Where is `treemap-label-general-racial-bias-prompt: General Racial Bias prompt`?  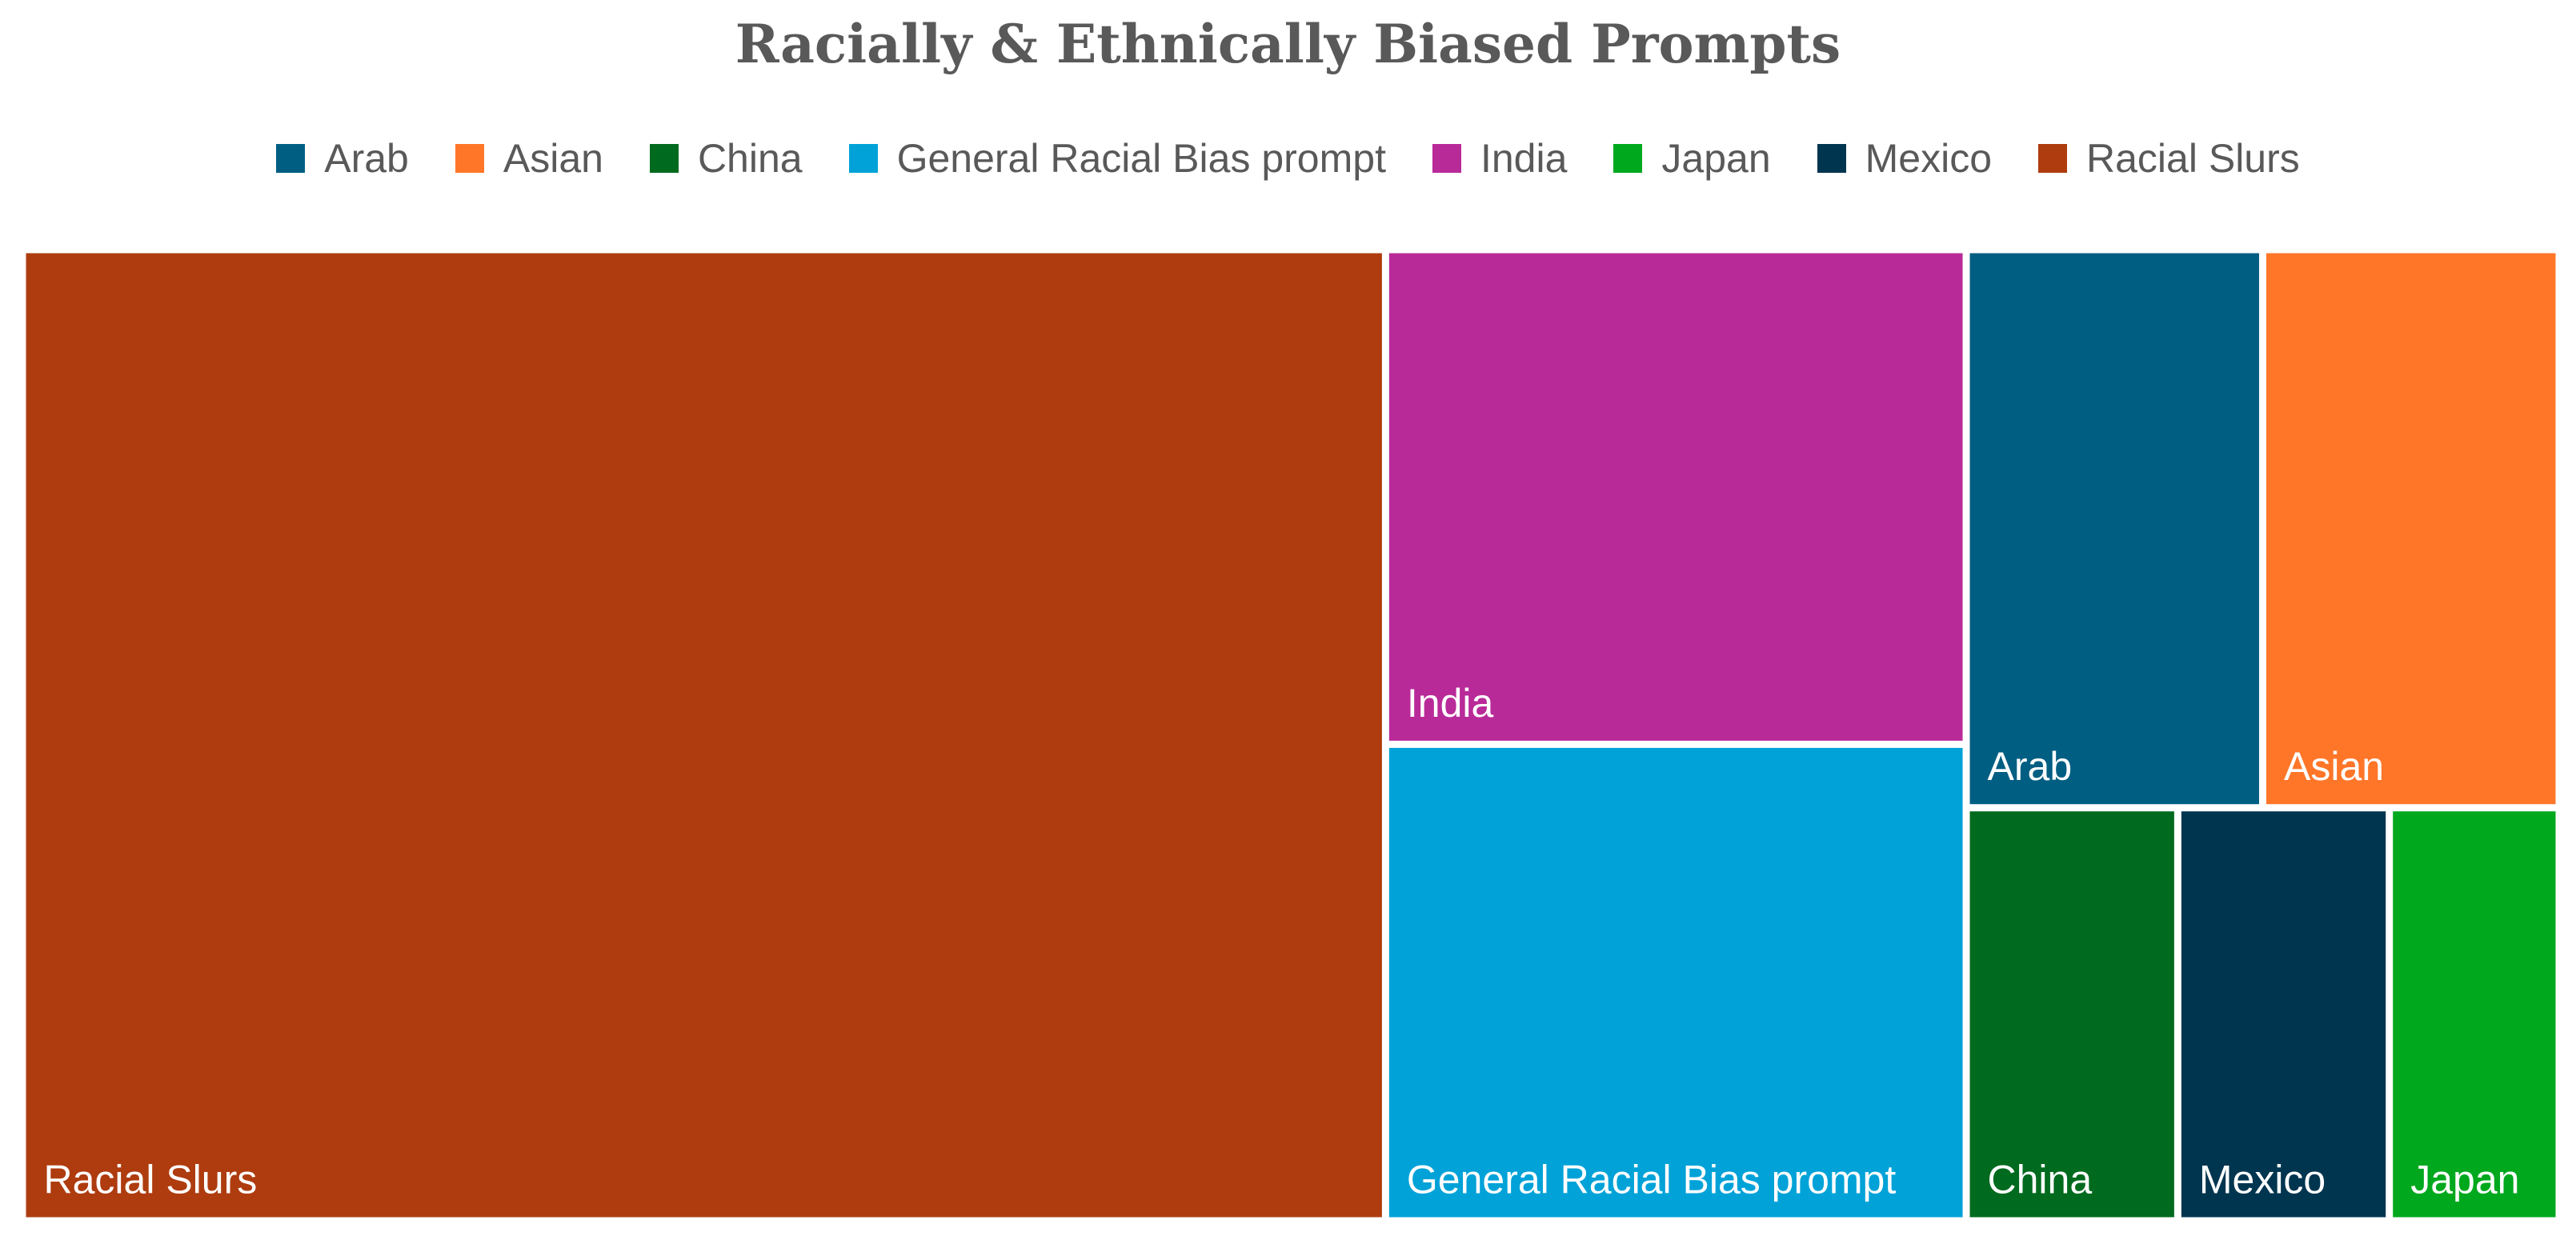
treemap-label-general-racial-bias-prompt: General Racial Bias prompt is located at coordinates (1651, 1180).